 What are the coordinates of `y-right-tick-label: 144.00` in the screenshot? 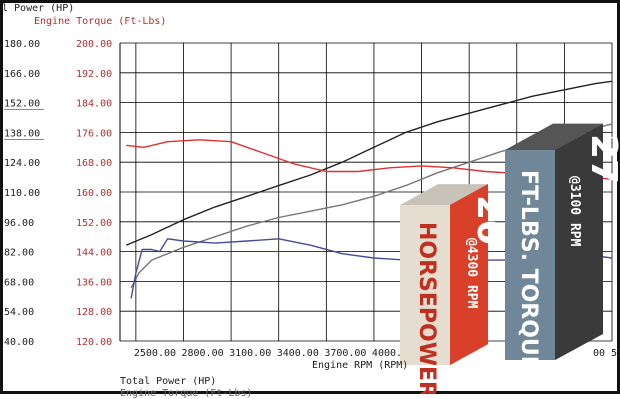 It's located at (94, 253).